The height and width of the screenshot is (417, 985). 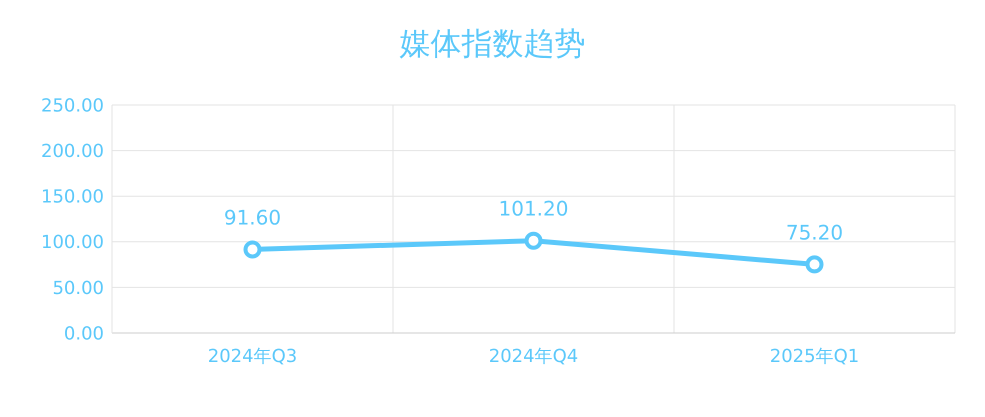 What do you see at coordinates (78, 288) in the screenshot?
I see `y-tick-label: 50.00` at bounding box center [78, 288].